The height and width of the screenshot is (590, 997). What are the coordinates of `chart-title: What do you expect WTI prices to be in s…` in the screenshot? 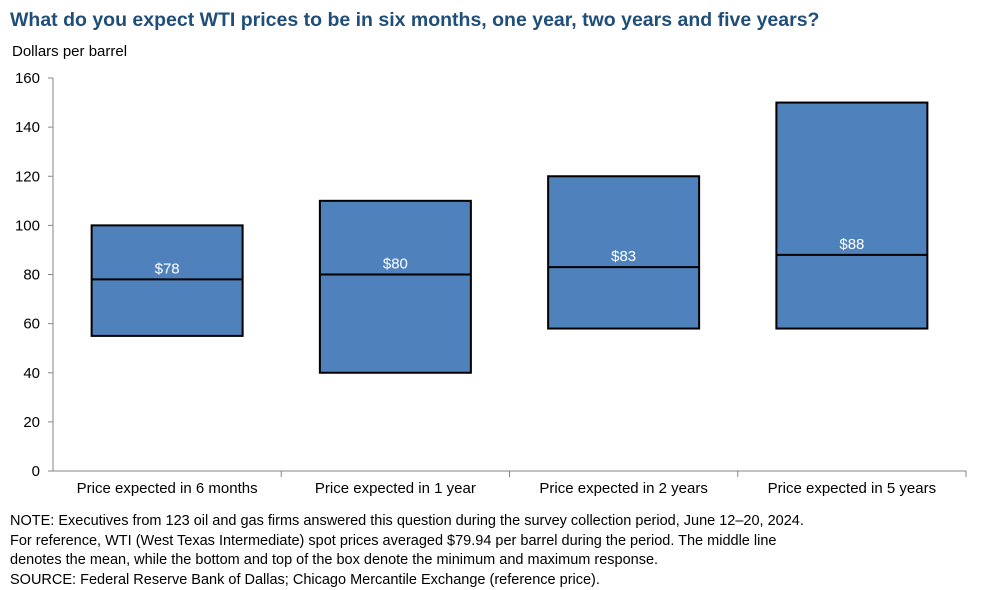 It's located at (415, 20).